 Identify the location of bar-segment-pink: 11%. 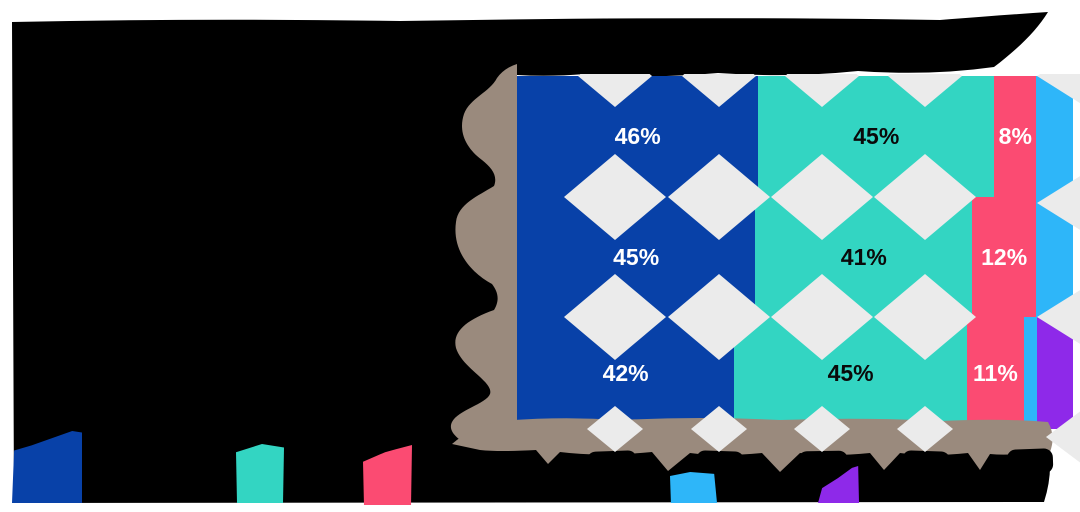
(995, 373).